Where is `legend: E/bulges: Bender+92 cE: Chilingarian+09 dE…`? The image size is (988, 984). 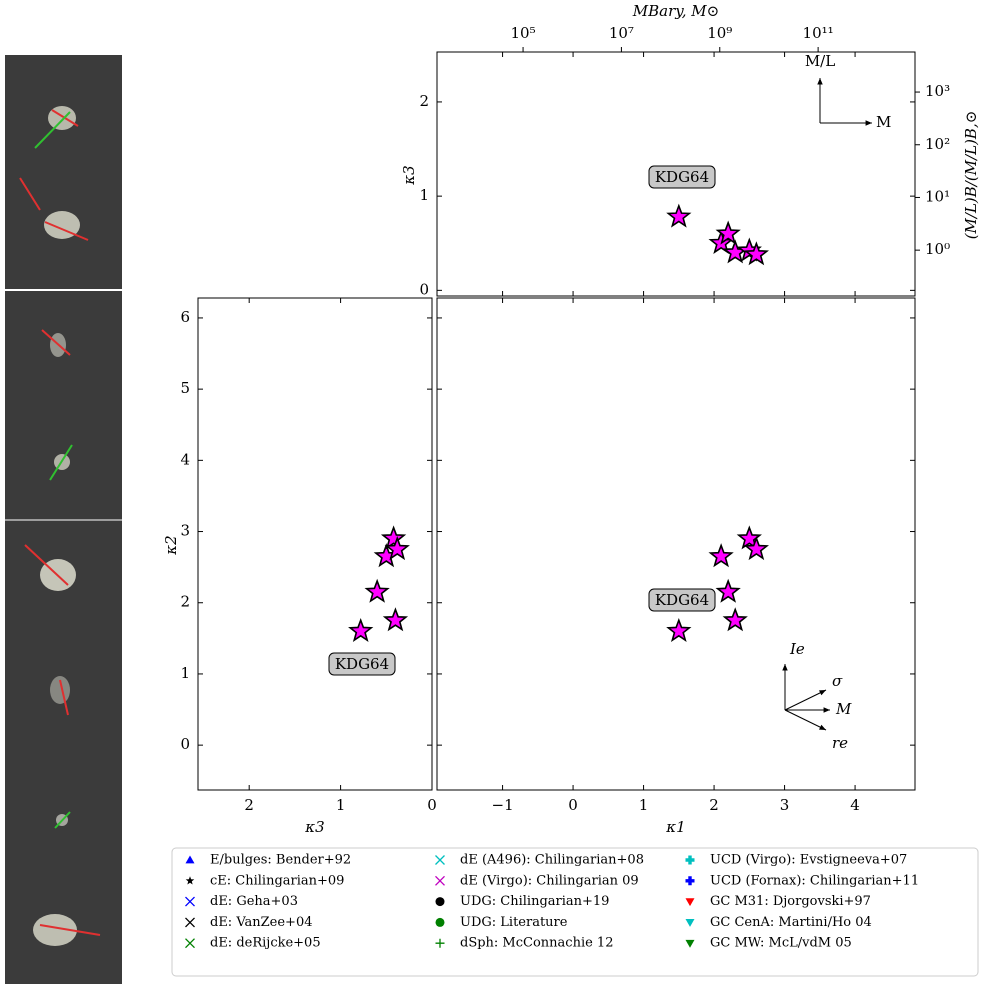 legend: E/bulges: Bender+92 cE: Chilingarian+09 dE… is located at coordinates (552, 902).